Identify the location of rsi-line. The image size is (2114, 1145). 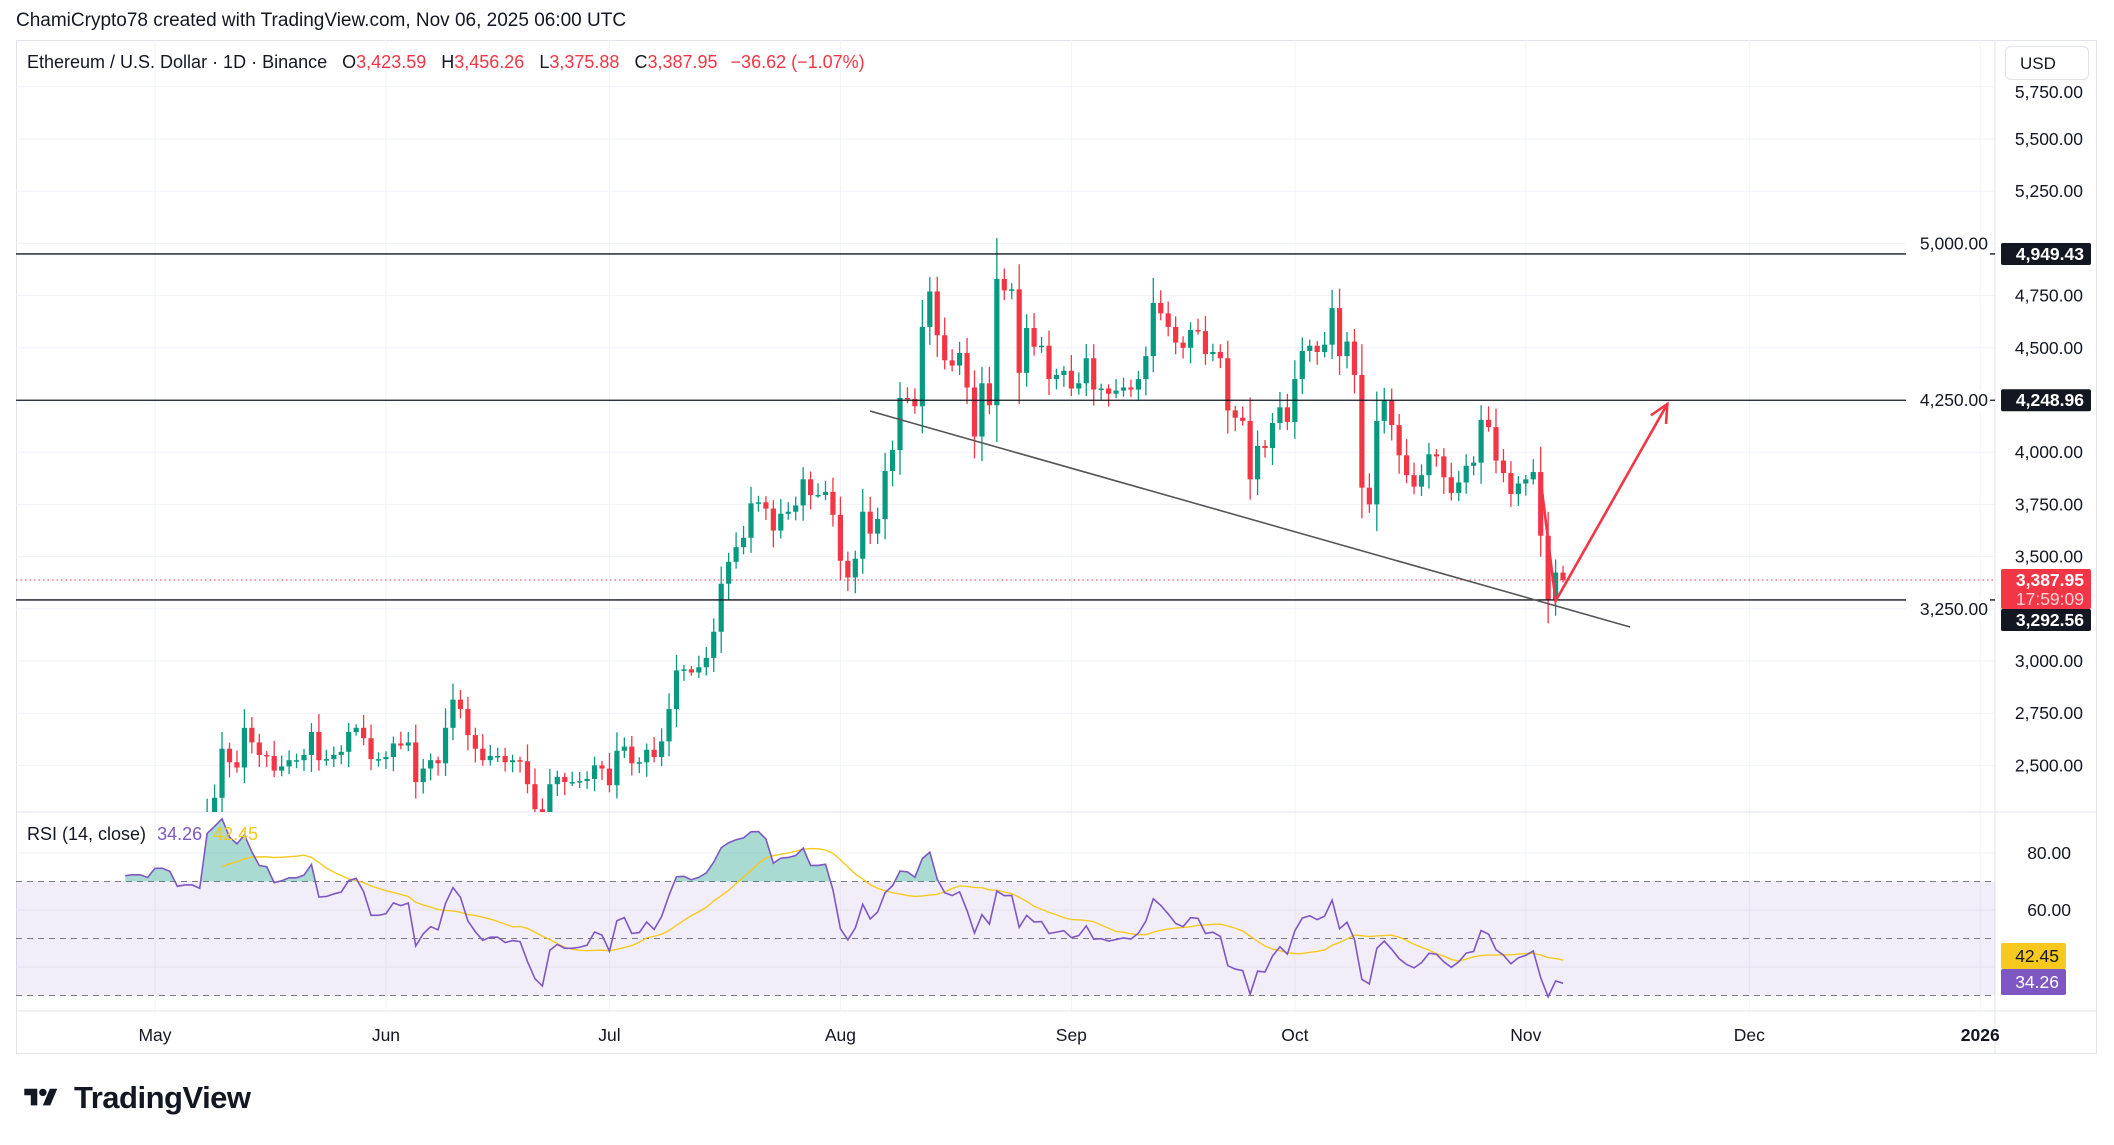
(844, 908).